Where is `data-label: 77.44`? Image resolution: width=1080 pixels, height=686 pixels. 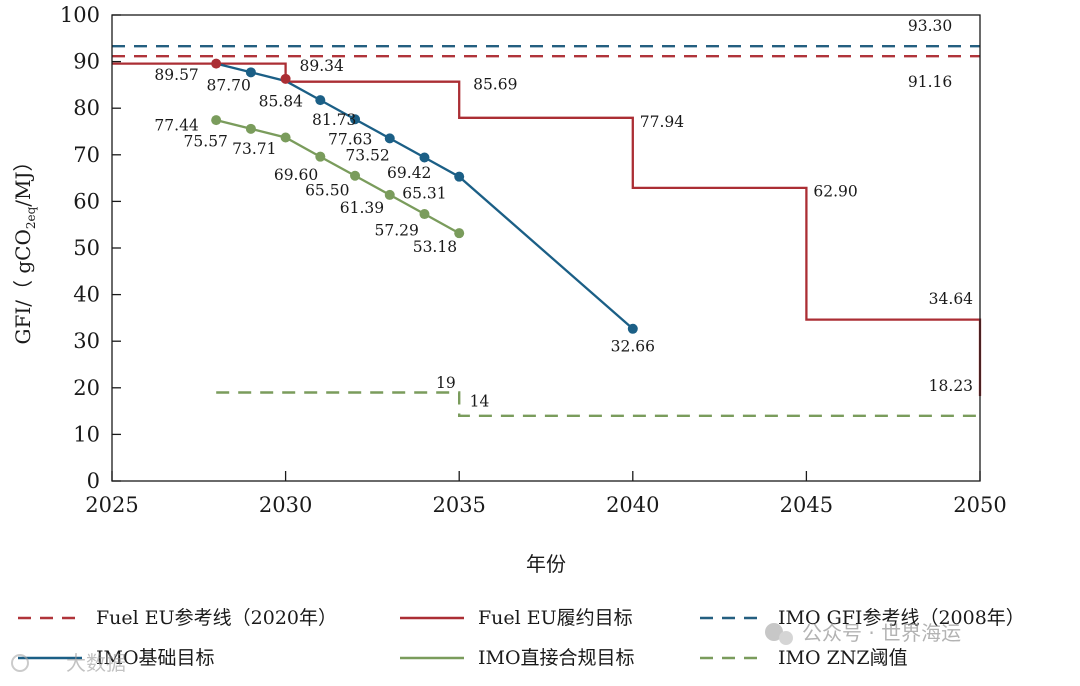 data-label: 77.44 is located at coordinates (176, 126).